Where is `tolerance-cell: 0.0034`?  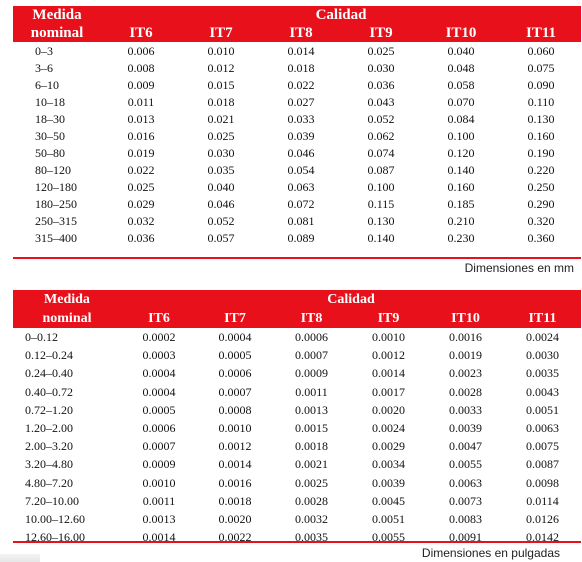
tolerance-cell: 0.0034 is located at coordinates (388, 464).